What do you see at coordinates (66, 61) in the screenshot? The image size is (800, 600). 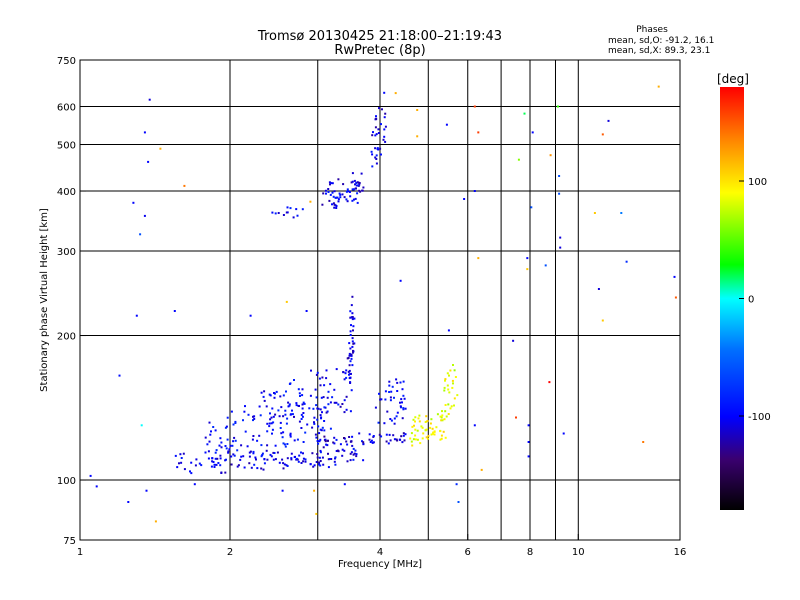 I see `y-tick-label: 750` at bounding box center [66, 61].